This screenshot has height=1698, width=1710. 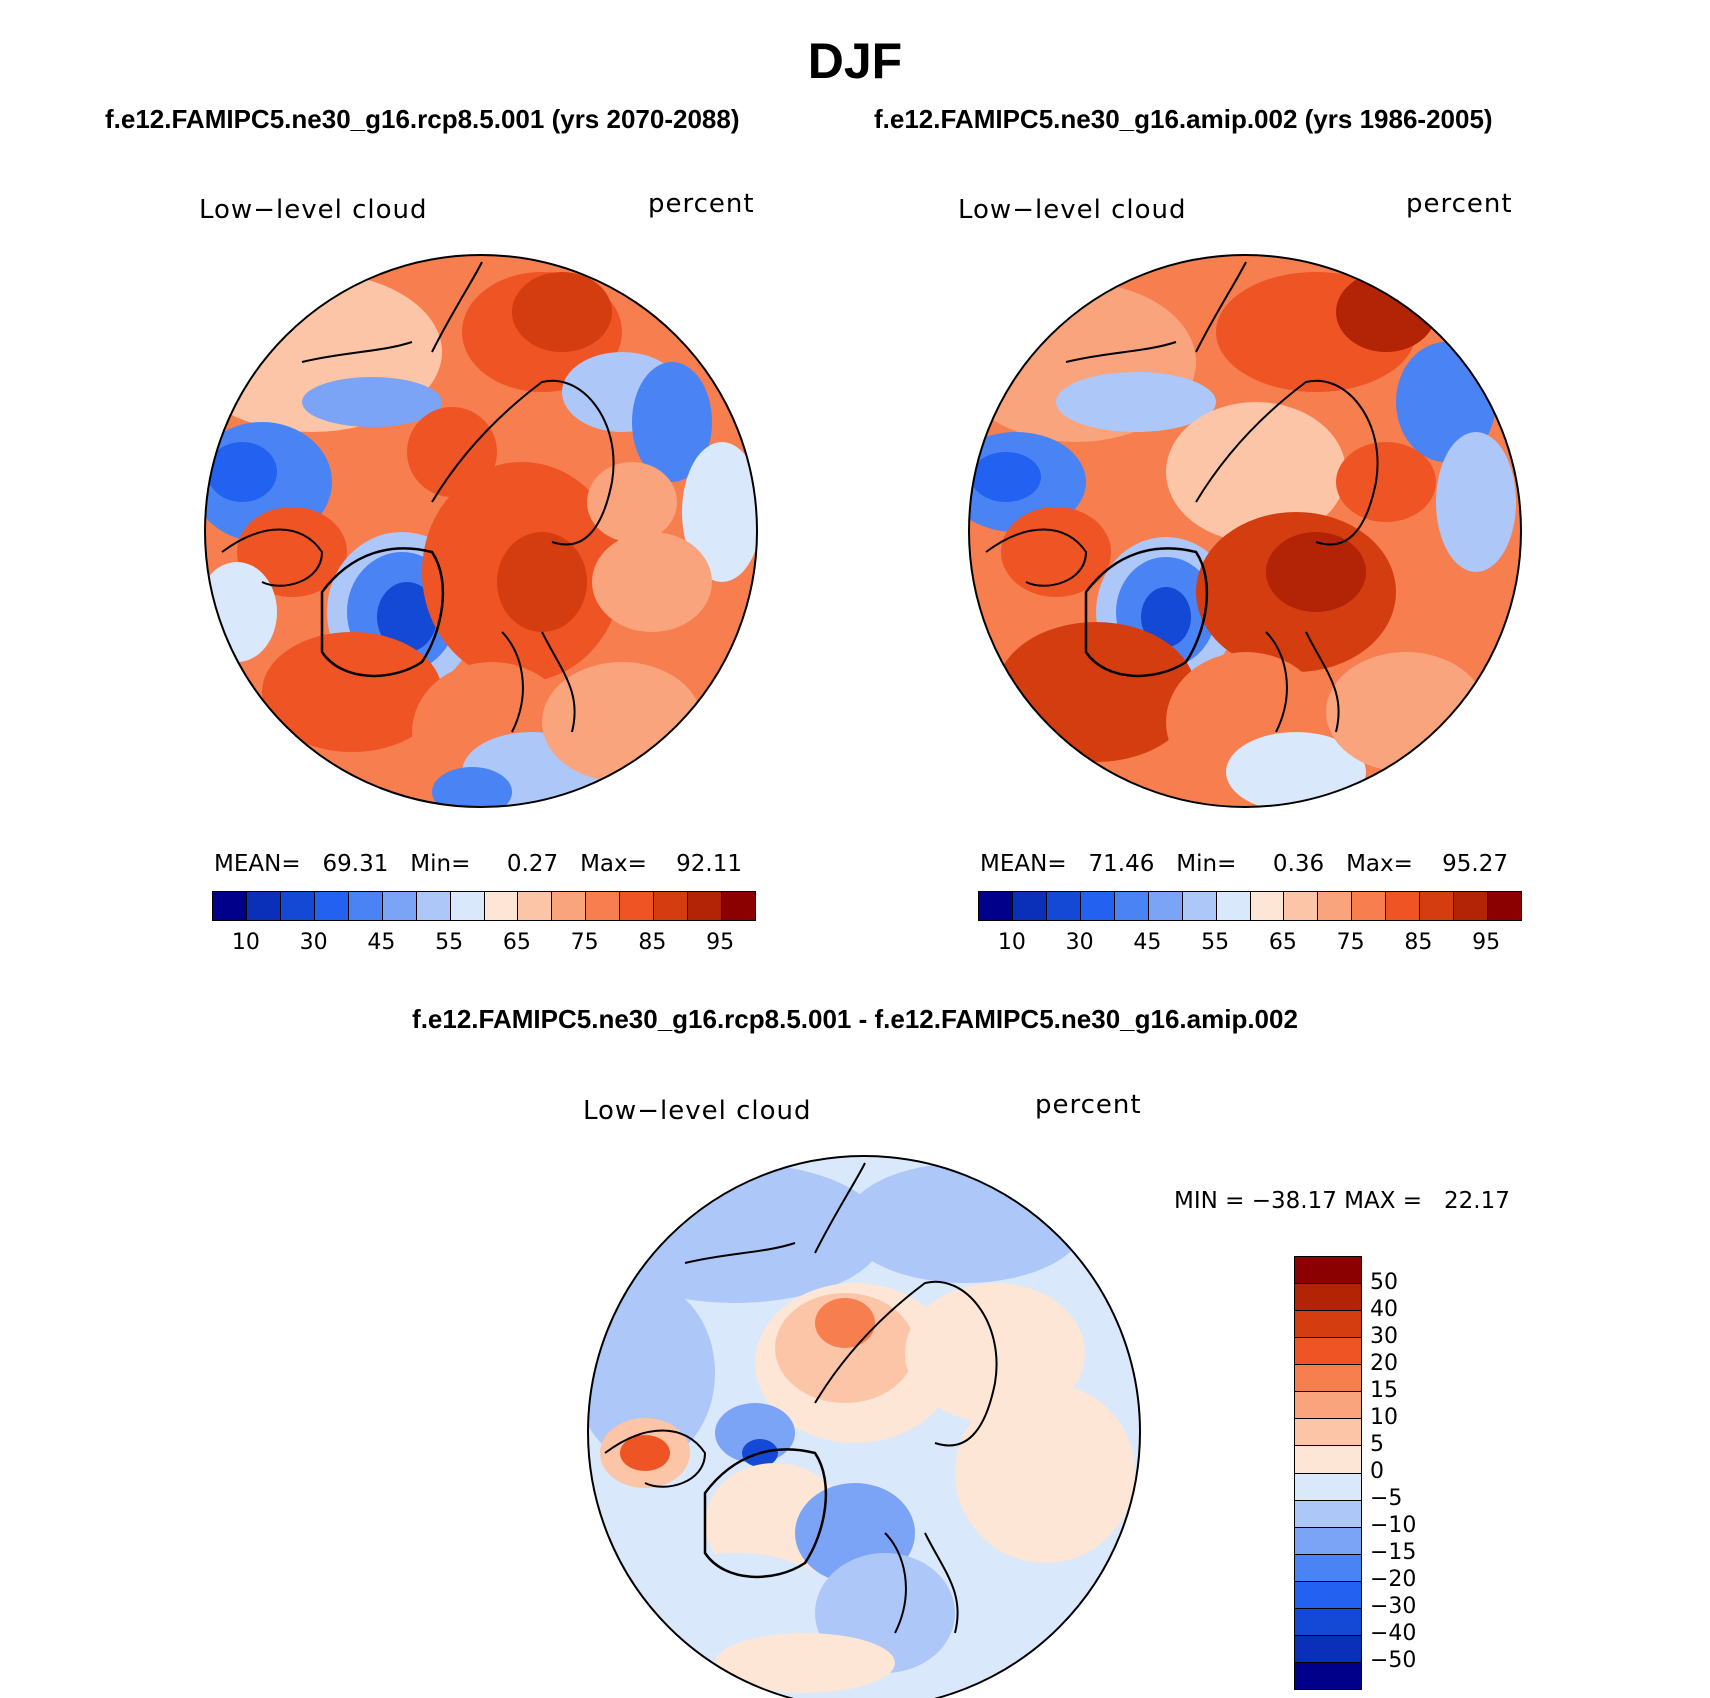 I want to click on colorbar-tick-label: −40, so click(x=1393, y=1633).